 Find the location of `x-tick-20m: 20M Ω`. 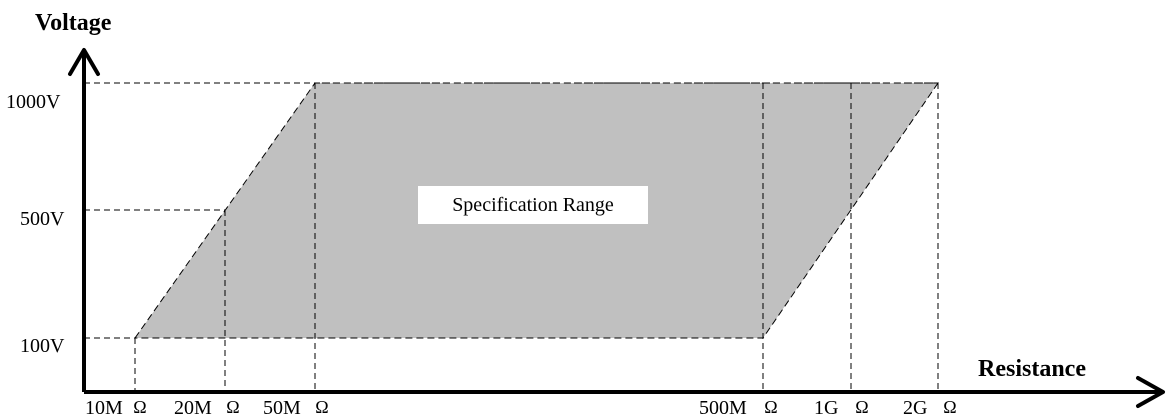

x-tick-20m: 20M Ω is located at coordinates (207, 407).